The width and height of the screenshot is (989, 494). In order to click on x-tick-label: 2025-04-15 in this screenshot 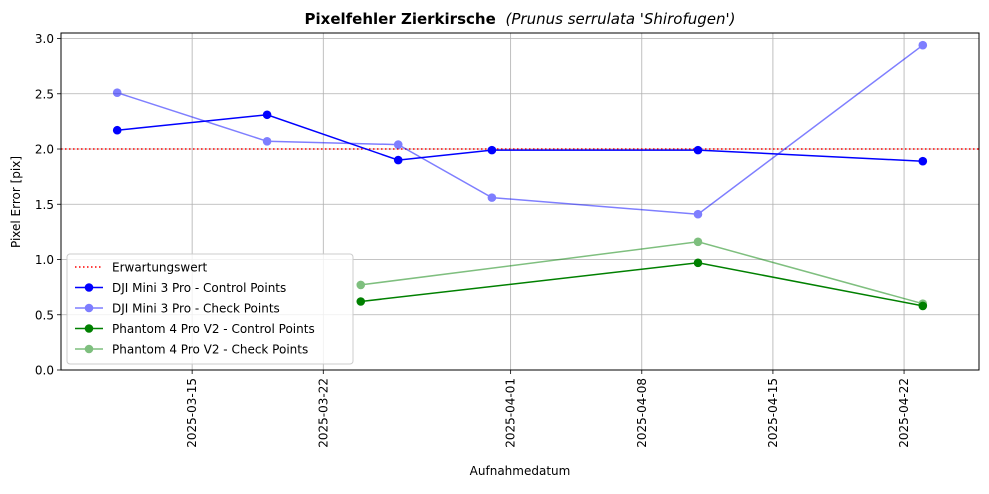, I will do `click(773, 413)`.